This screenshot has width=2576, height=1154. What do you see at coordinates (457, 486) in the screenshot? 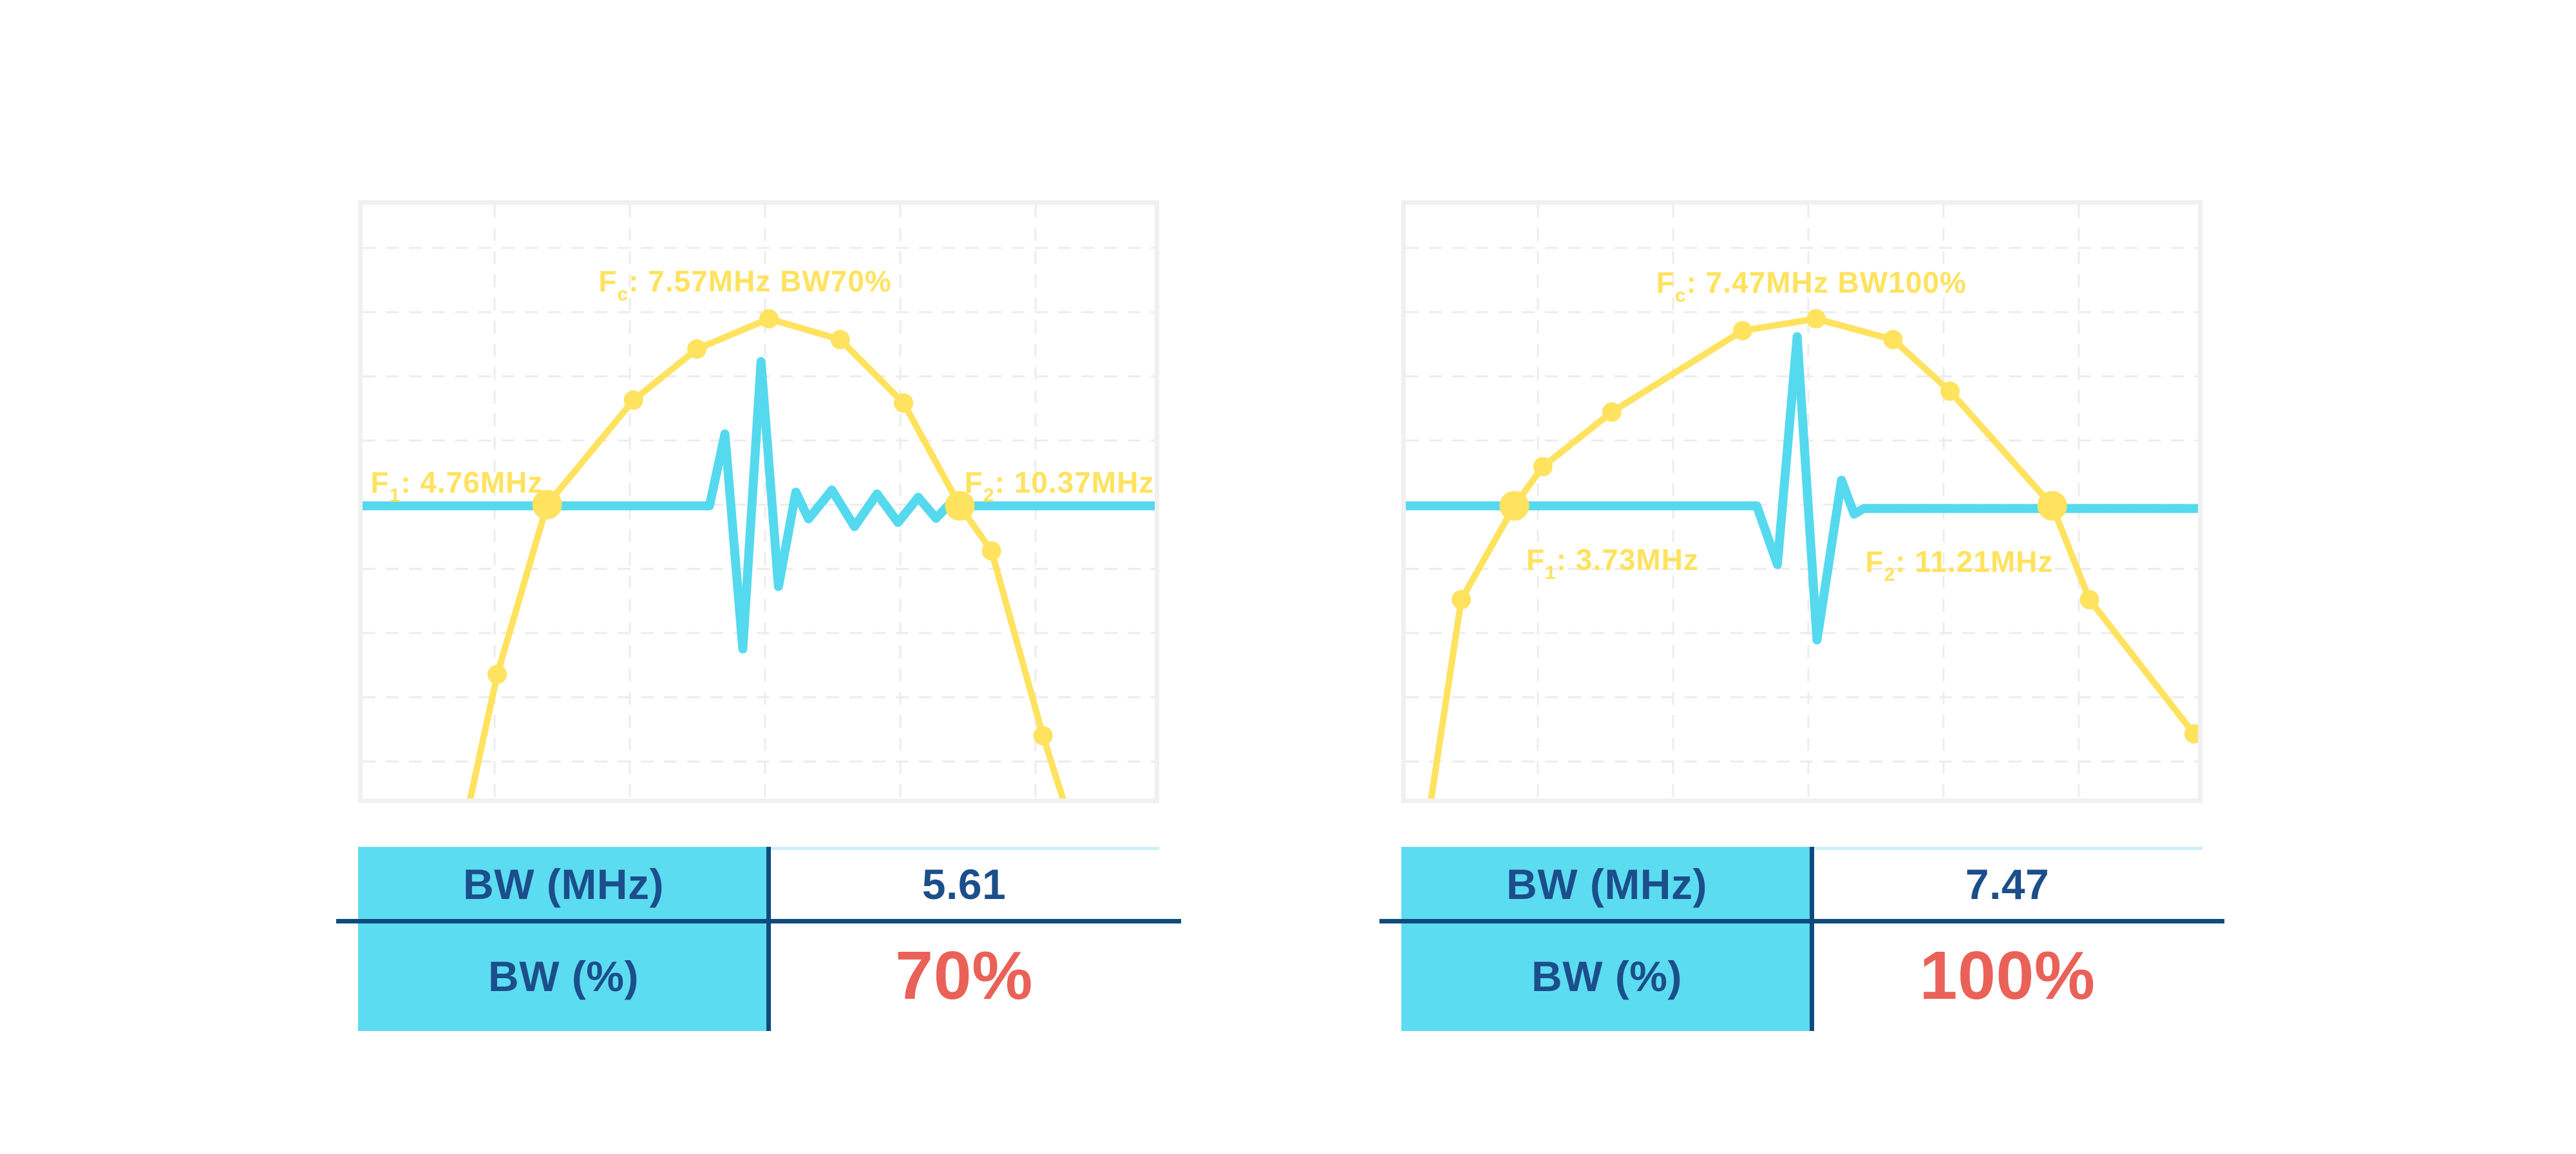
I see `svg-text: F1: 4.76MHz` at bounding box center [457, 486].